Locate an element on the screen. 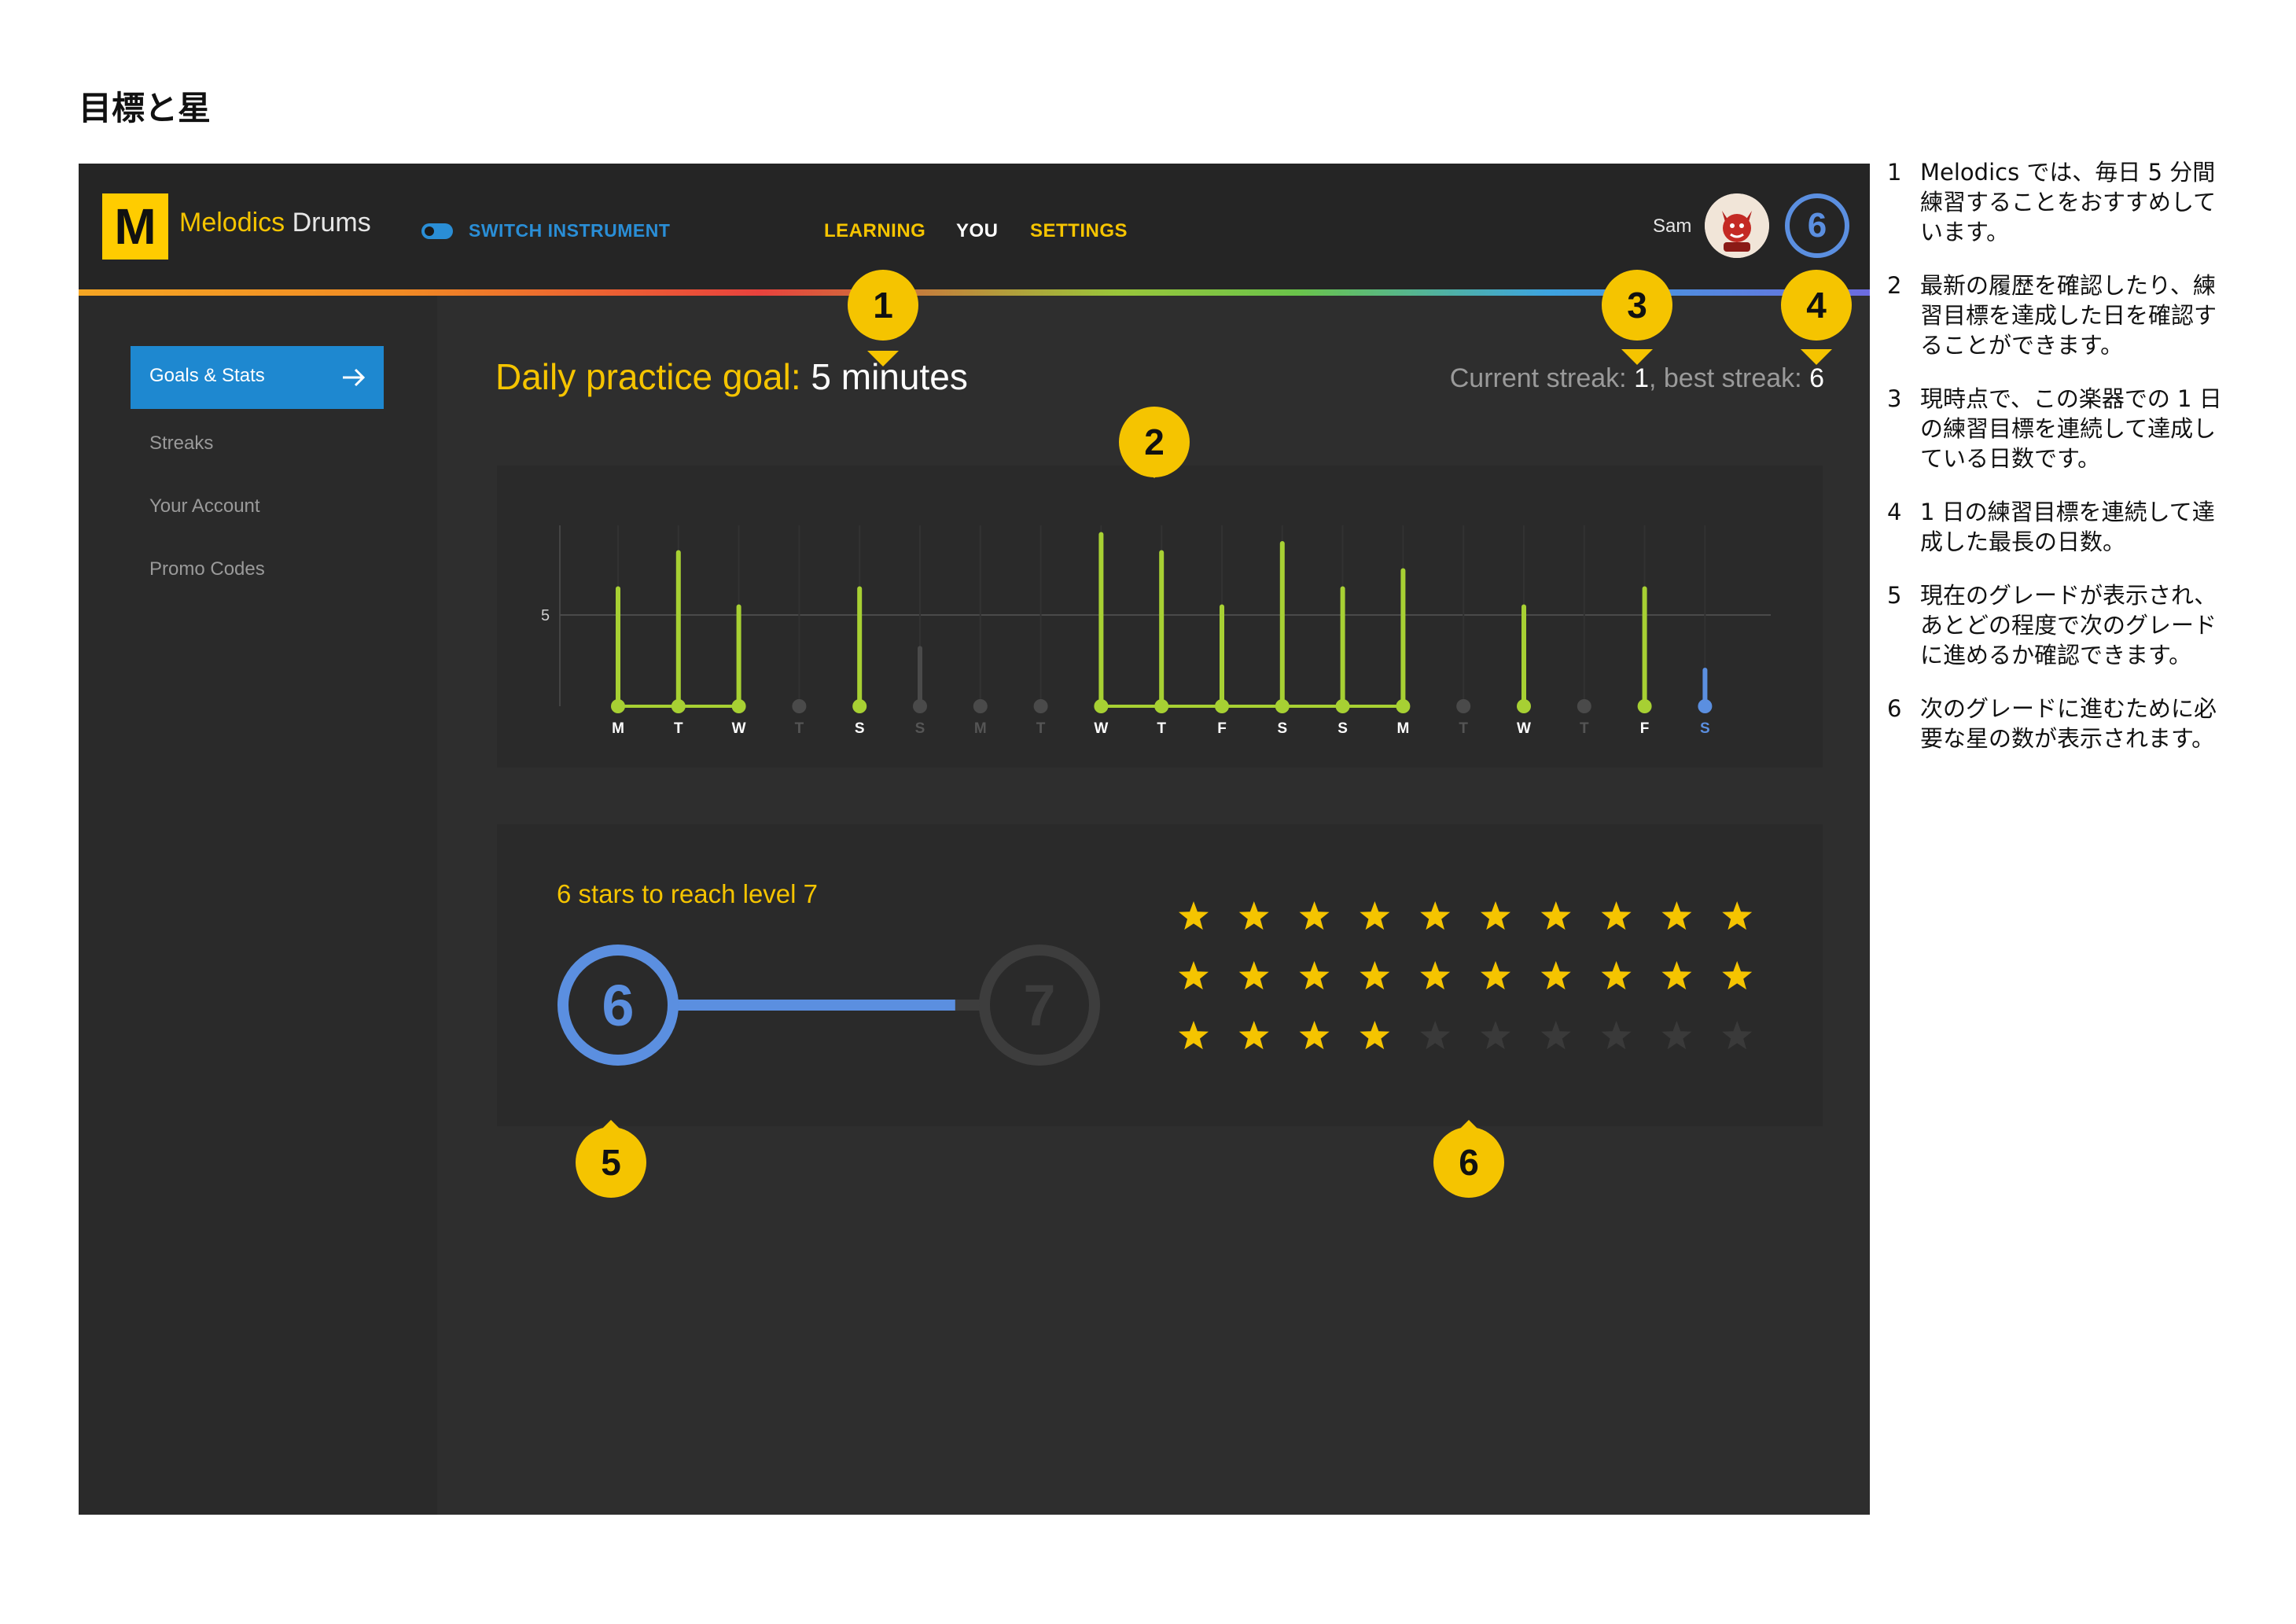 This screenshot has height=1624, width=2296. nav-you: YOU is located at coordinates (977, 230).